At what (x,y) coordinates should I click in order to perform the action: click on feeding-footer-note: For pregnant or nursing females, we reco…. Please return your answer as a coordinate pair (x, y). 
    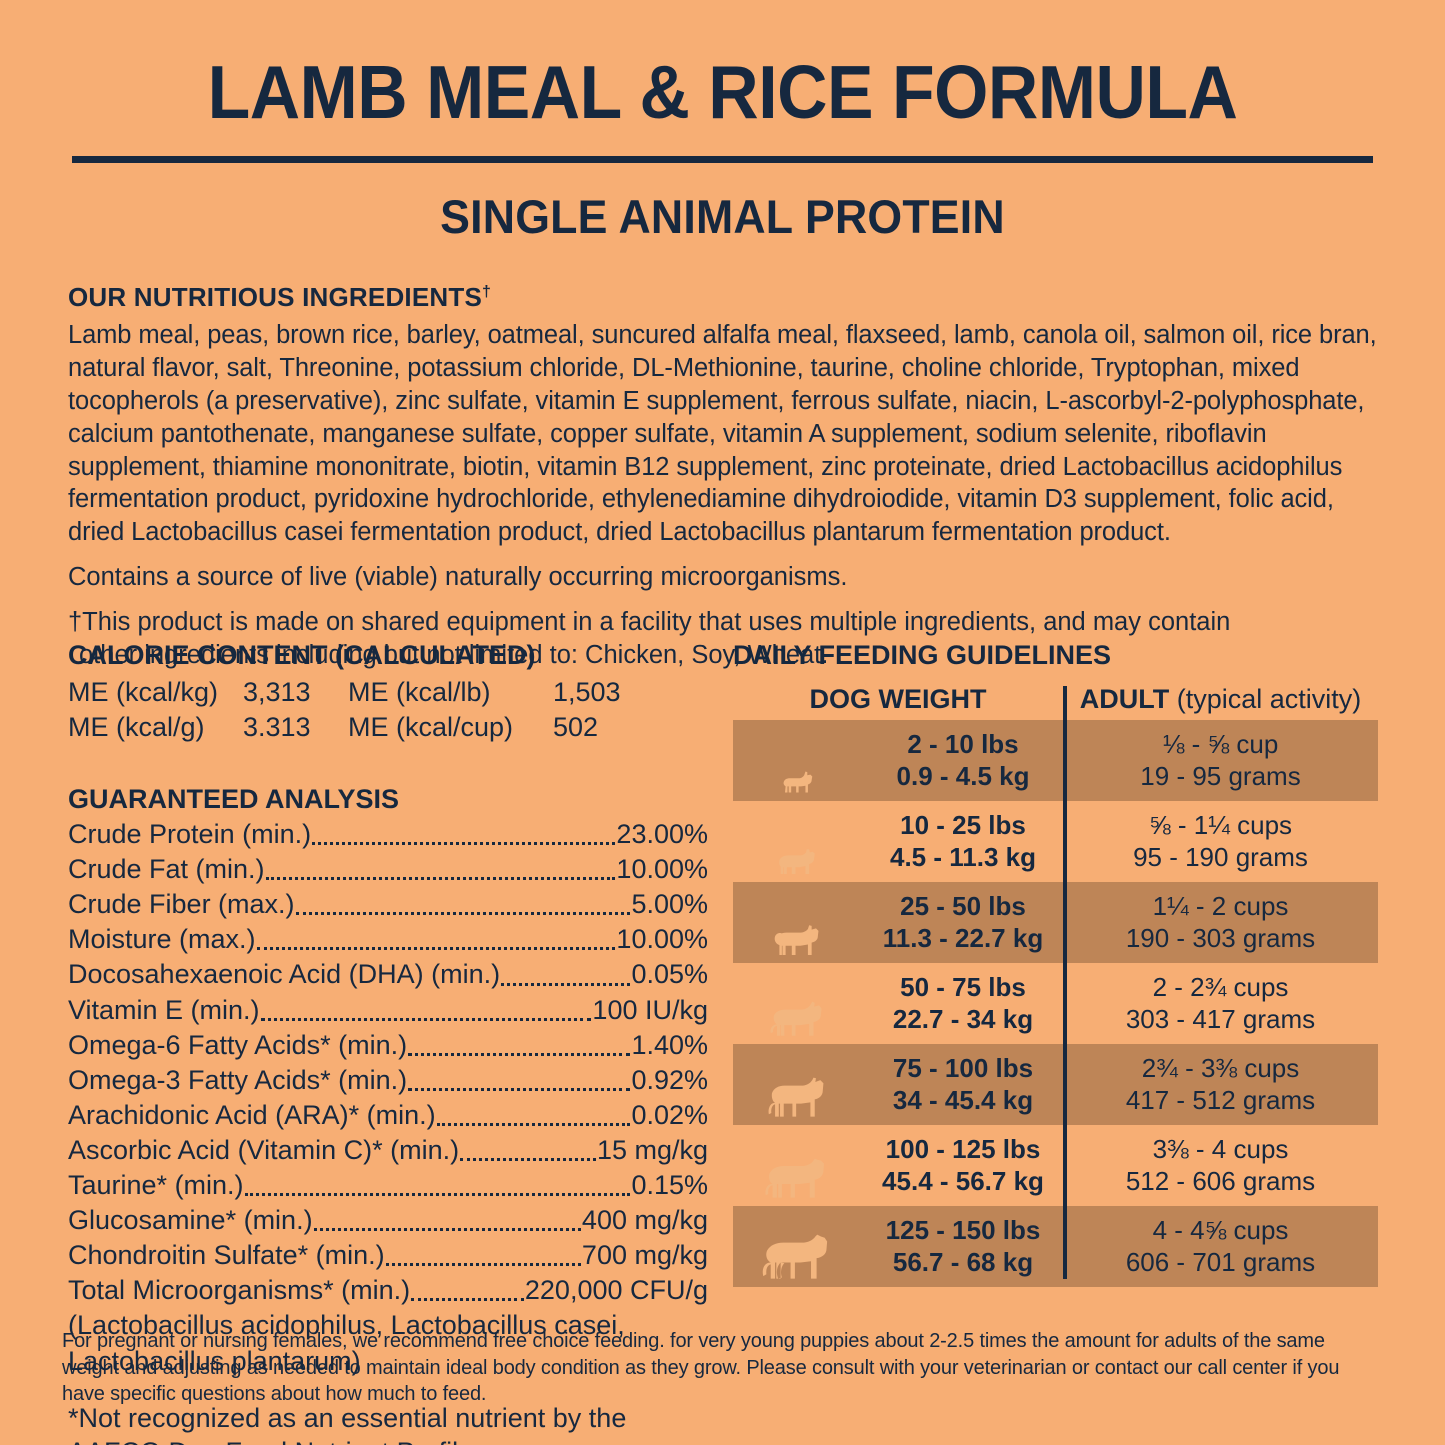
    Looking at the image, I should click on (701, 1368).